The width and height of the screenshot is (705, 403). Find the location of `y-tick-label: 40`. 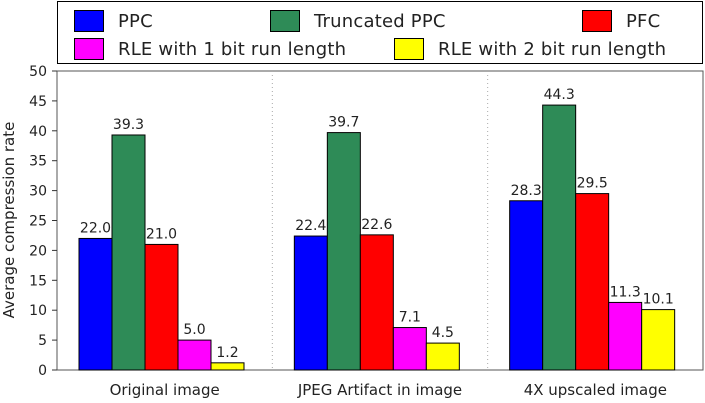

y-tick-label: 40 is located at coordinates (38, 132).